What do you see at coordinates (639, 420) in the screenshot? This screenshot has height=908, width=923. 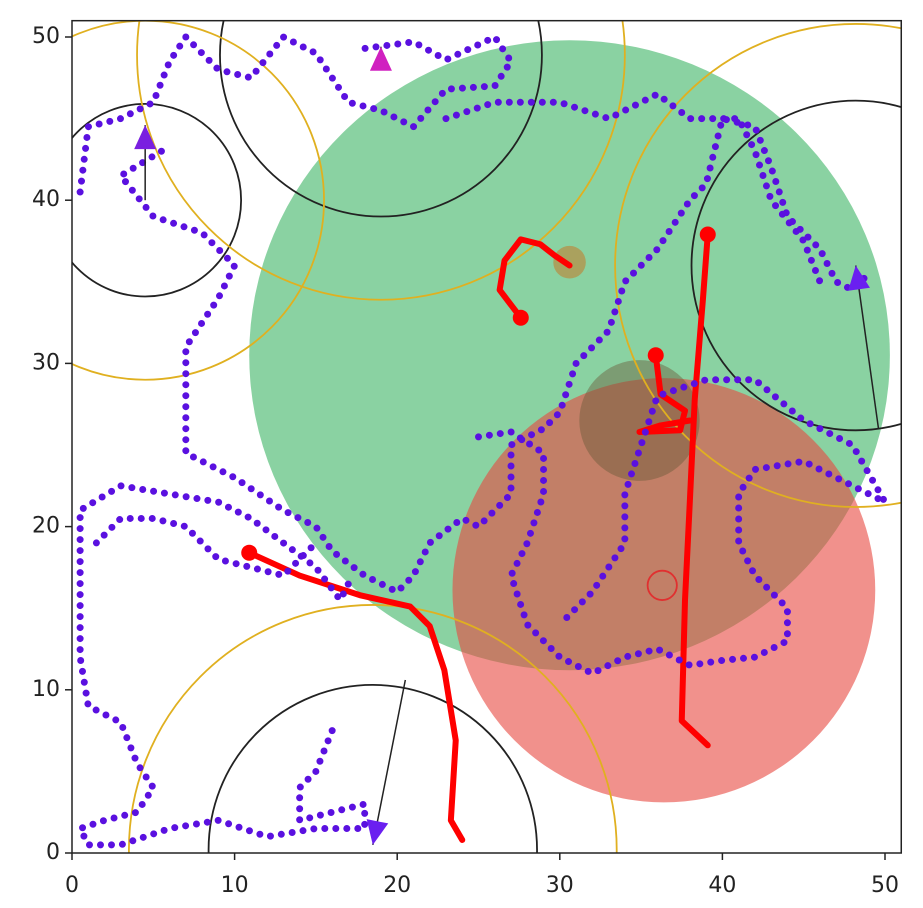 I see `region` at bounding box center [639, 420].